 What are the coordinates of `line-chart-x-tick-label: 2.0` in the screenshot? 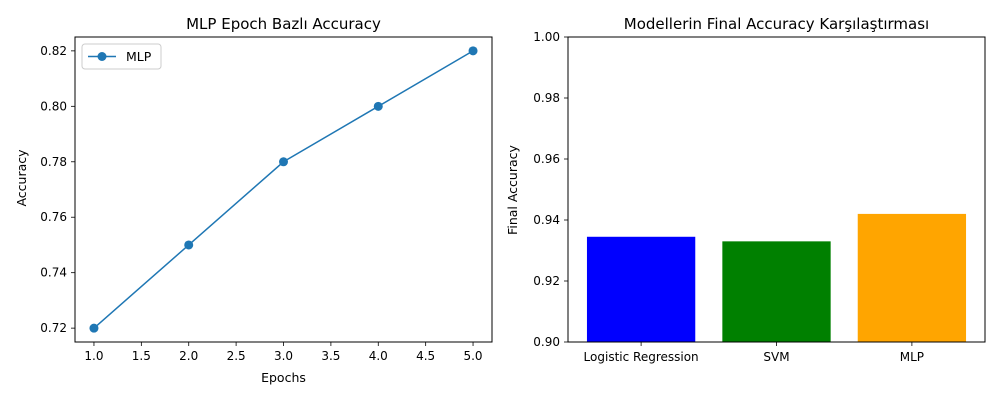 It's located at (188, 356).